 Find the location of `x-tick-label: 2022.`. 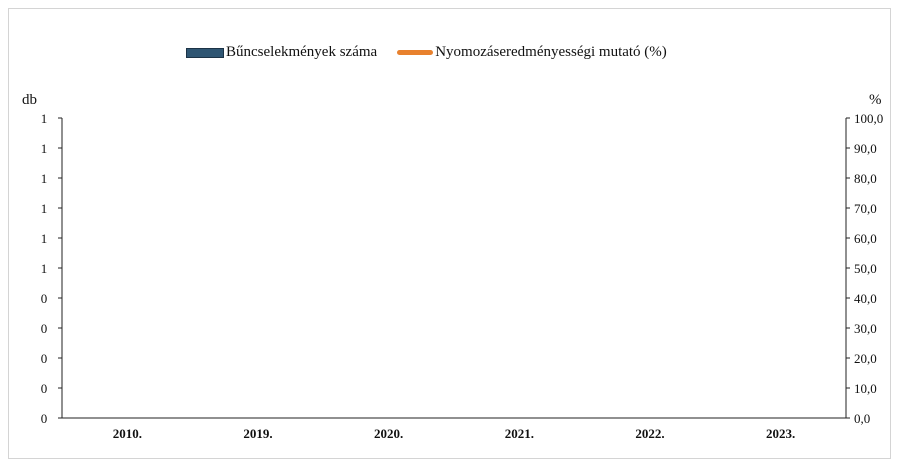

x-tick-label: 2022. is located at coordinates (649, 433).